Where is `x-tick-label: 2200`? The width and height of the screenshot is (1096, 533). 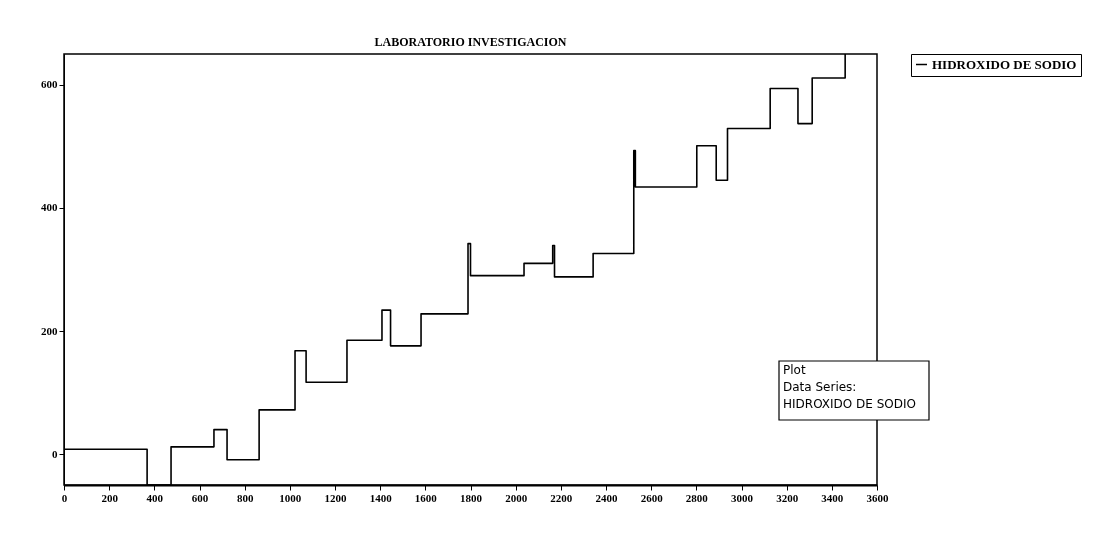
x-tick-label: 2200 is located at coordinates (561, 497).